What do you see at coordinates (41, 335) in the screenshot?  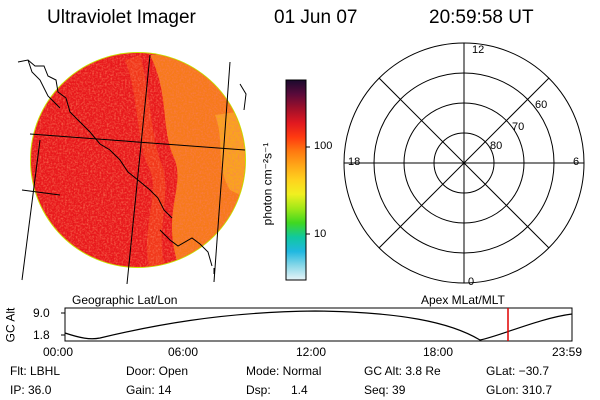 I see `altitude-ytick-low: 1.8` at bounding box center [41, 335].